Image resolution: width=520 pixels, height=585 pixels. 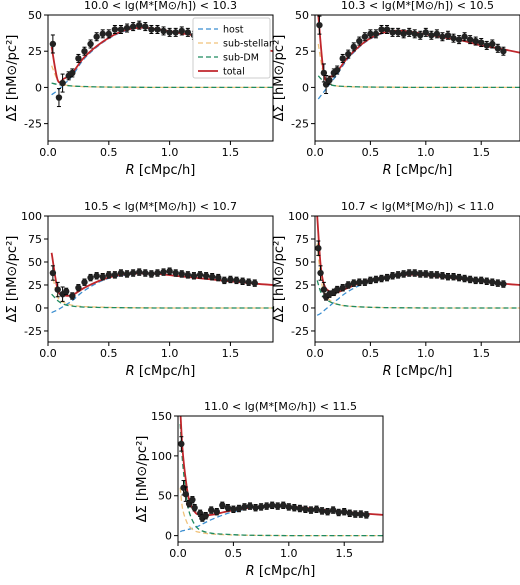 What do you see at coordinates (302, 15) in the screenshot?
I see `y-tick-label: 50` at bounding box center [302, 15].